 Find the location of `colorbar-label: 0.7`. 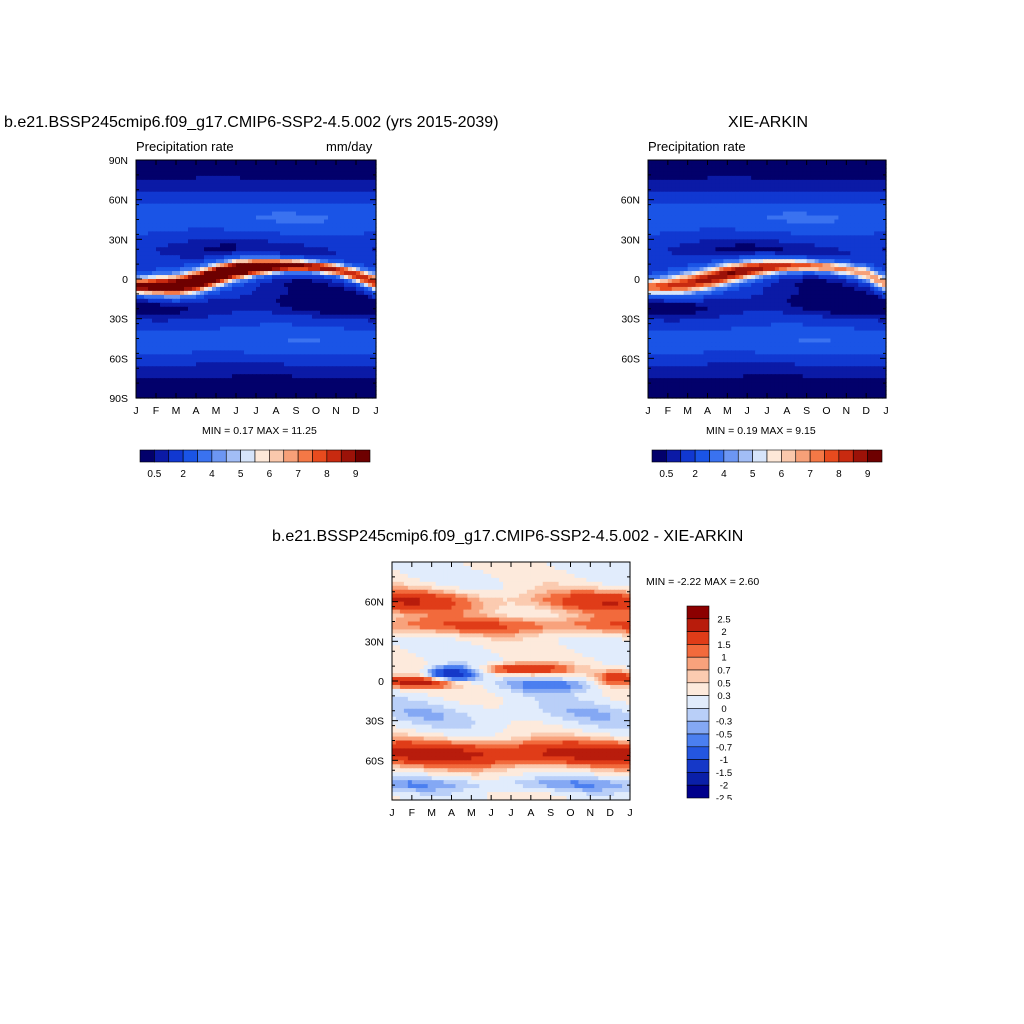

colorbar-label: 0.7 is located at coordinates (723, 671).